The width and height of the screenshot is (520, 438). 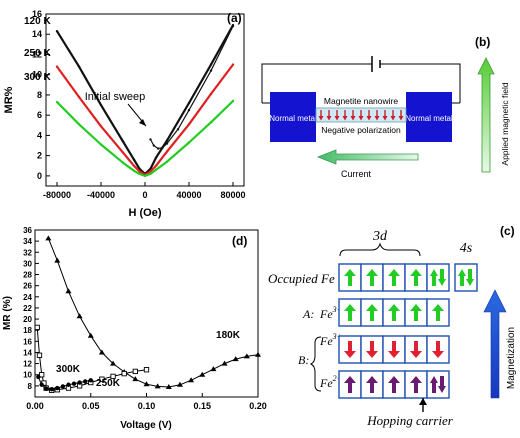 What do you see at coordinates (330, 340) in the screenshot?
I see `row-b-ion-fe3: Fe3+` at bounding box center [330, 340].